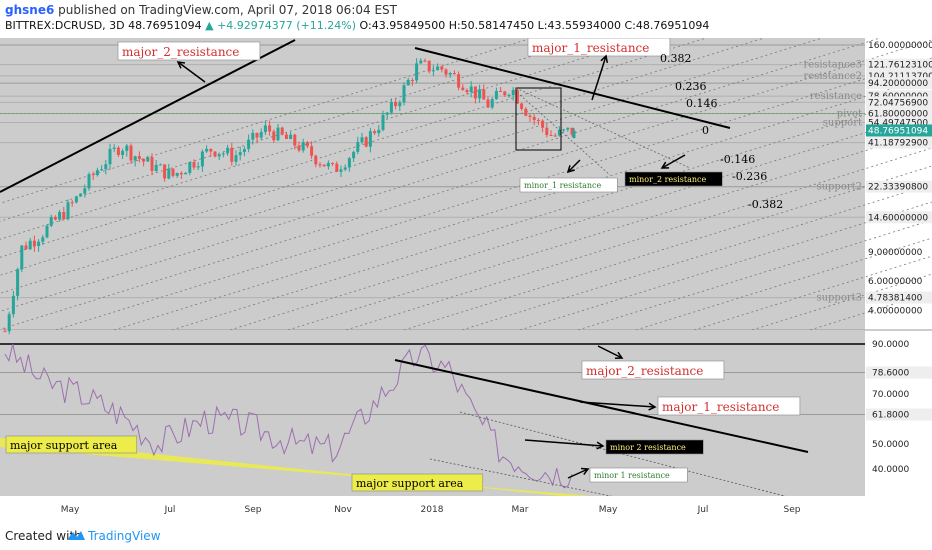  I want to click on fib-label: 0, so click(705, 130).